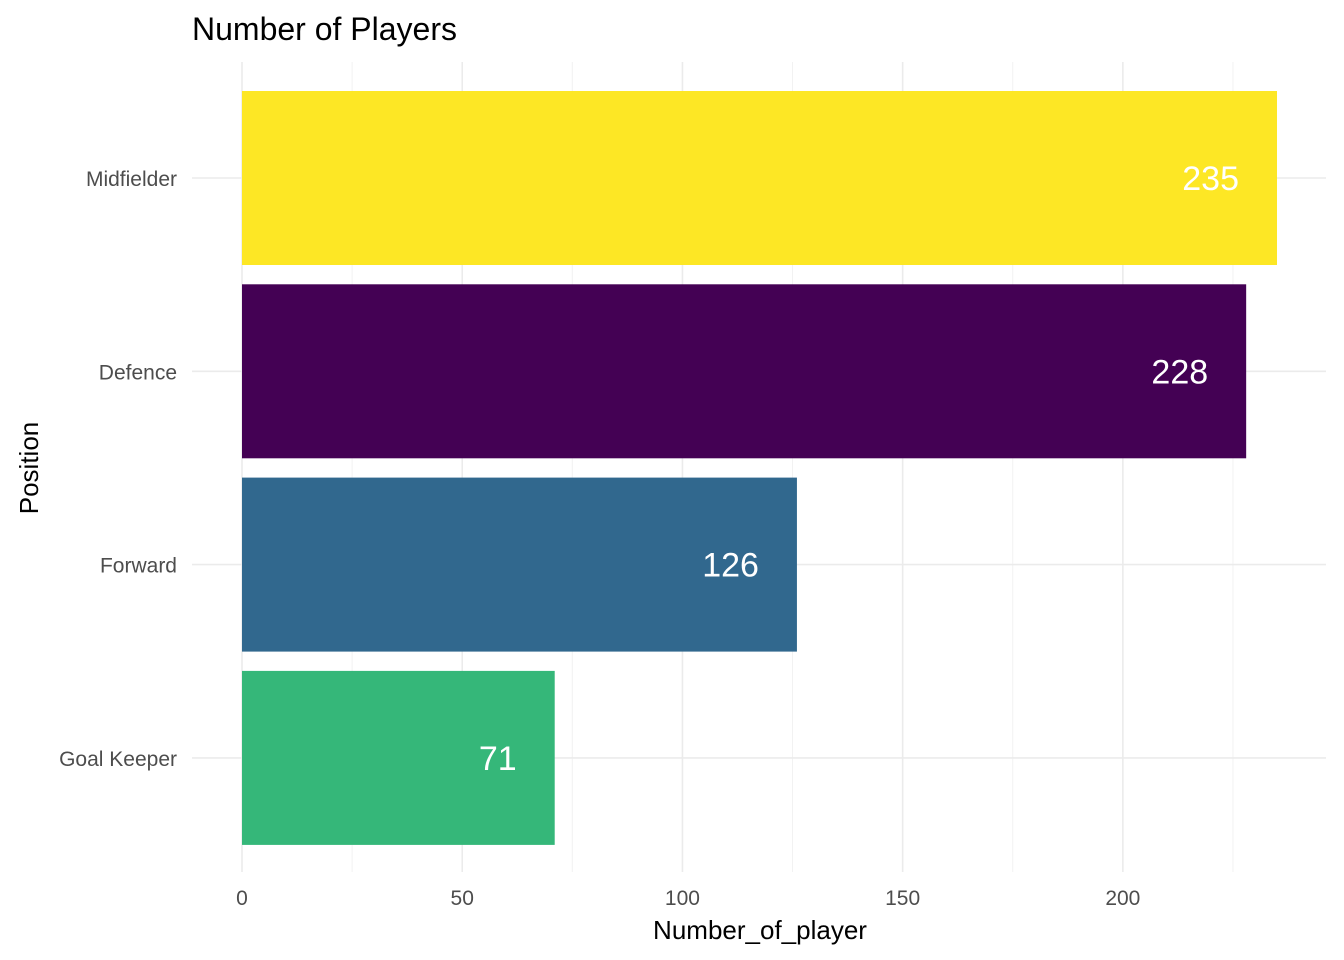  What do you see at coordinates (760, 930) in the screenshot?
I see `x-axis-title: Number_of_player` at bounding box center [760, 930].